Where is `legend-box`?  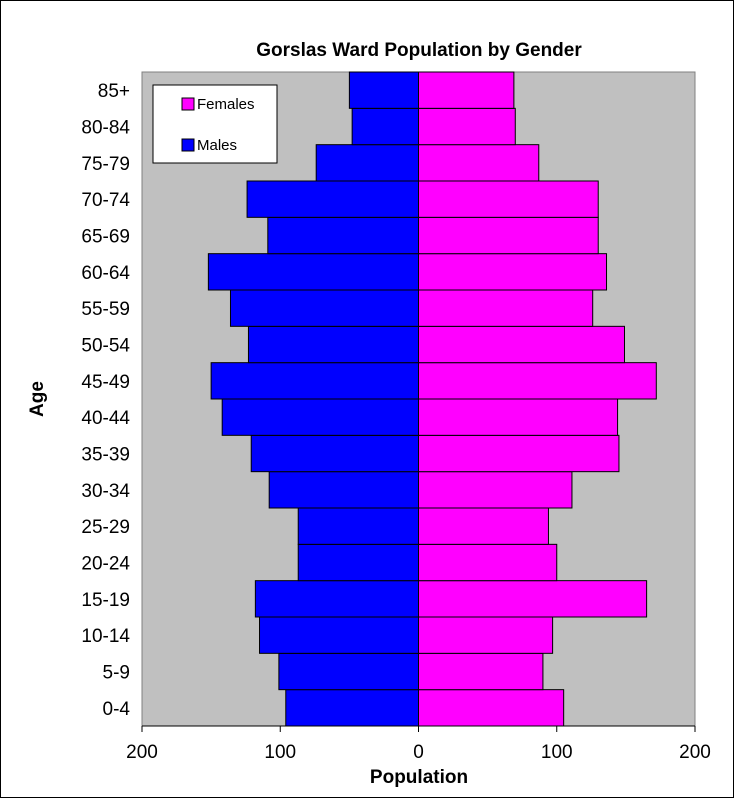
legend-box is located at coordinates (215, 124).